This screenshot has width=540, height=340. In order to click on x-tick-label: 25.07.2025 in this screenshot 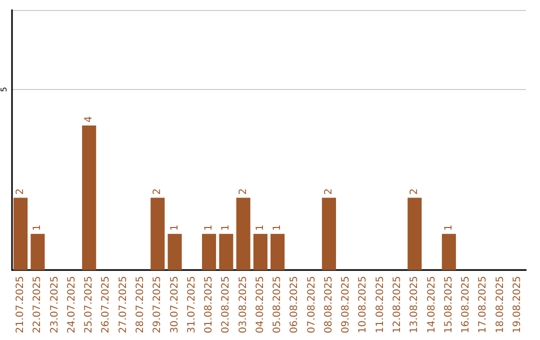, I will do `click(89, 305)`.